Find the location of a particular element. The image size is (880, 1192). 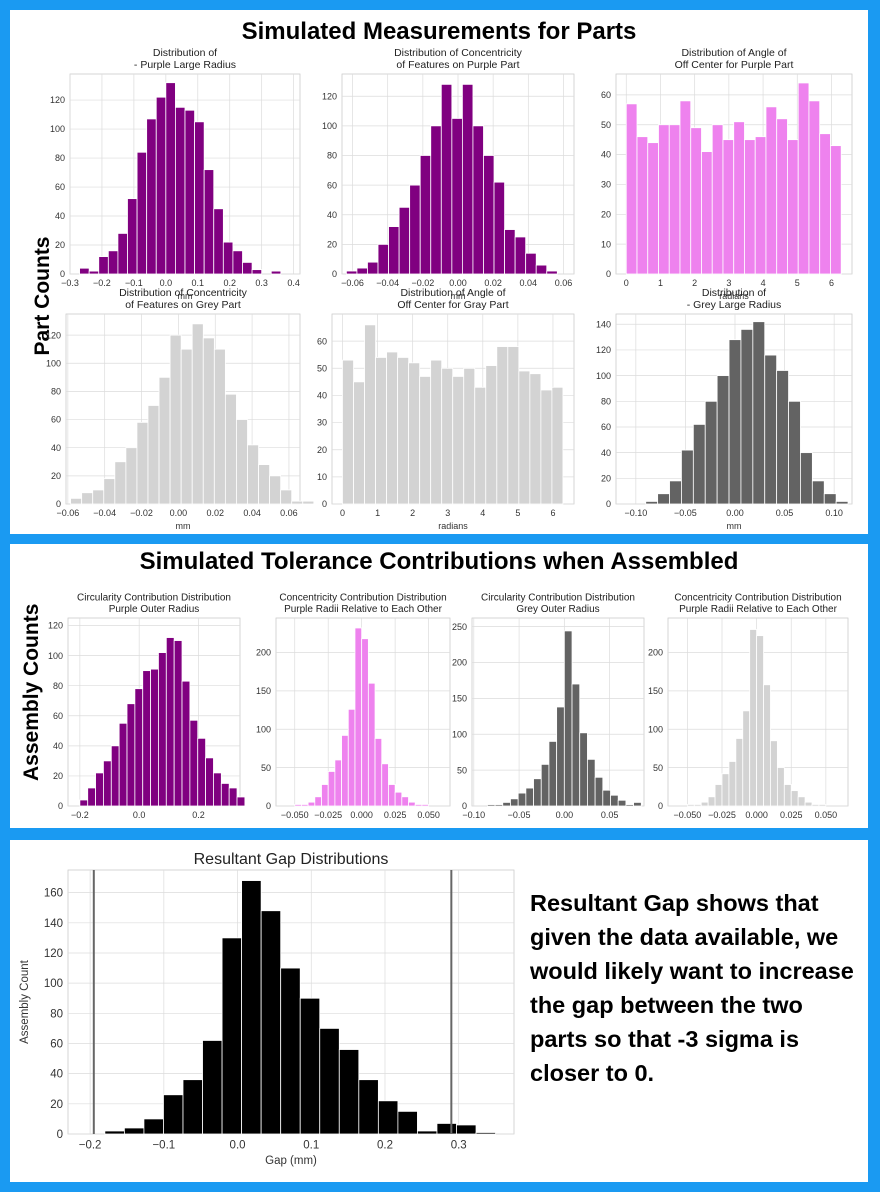

chart-title: - Grey Large Radius is located at coordinates (734, 305).